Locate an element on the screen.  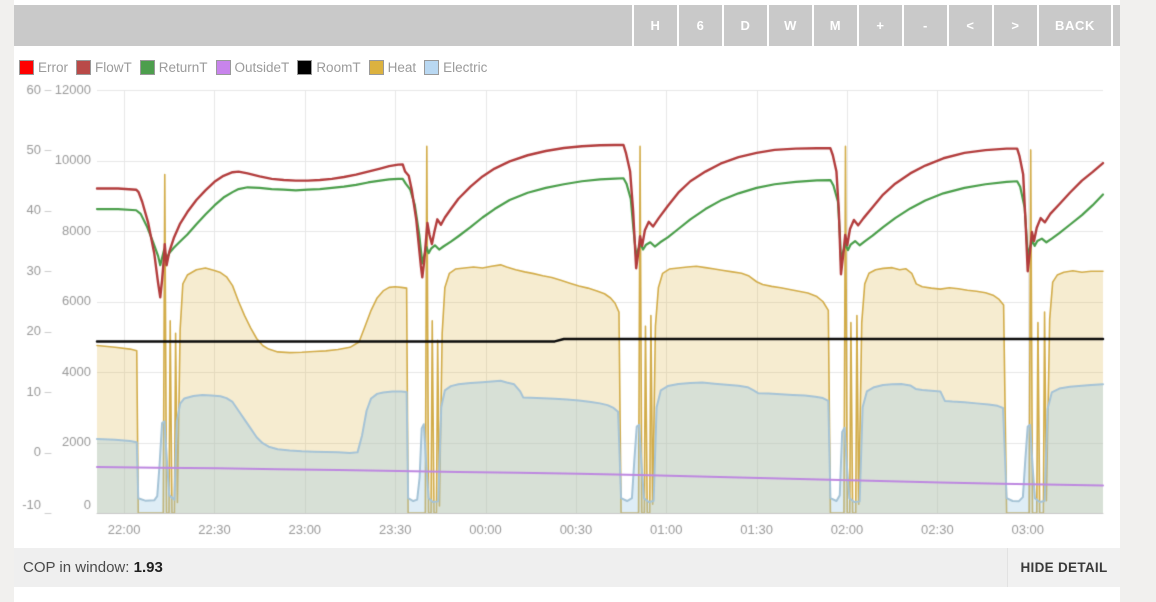
legend-label: Heat is located at coordinates (402, 67).